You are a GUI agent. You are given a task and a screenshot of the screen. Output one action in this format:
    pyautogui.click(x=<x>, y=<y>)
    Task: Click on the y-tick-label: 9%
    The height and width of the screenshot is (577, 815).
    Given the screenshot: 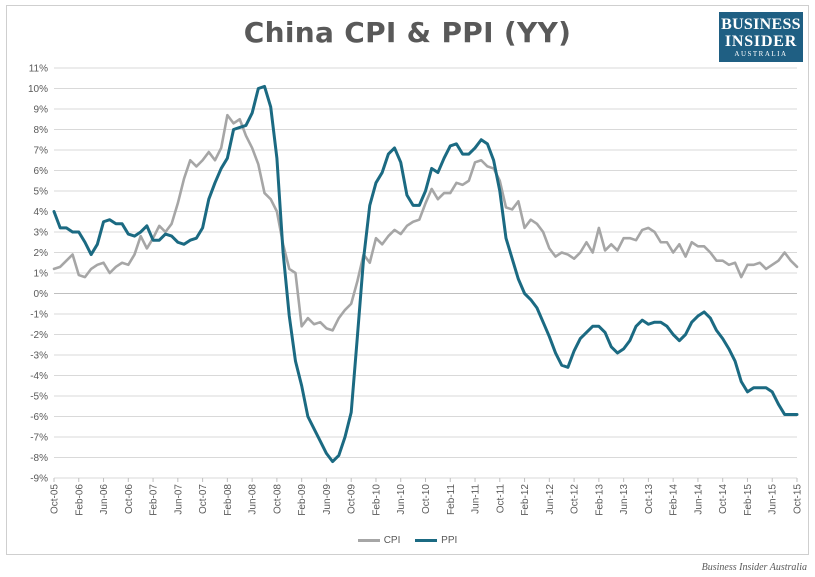 What is the action you would take?
    pyautogui.click(x=41, y=110)
    